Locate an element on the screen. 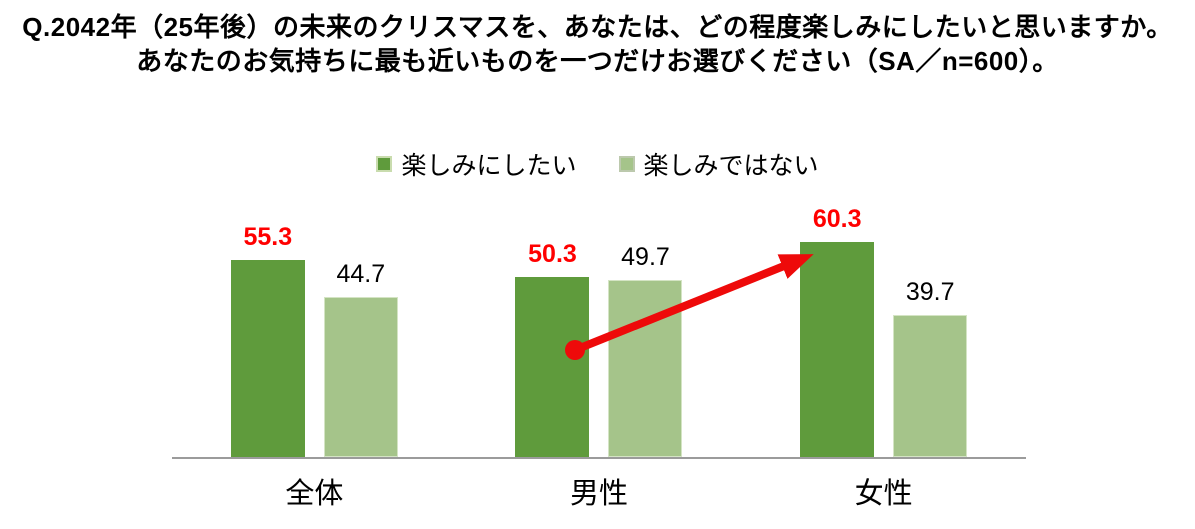  bar-wrap: 55.3 is located at coordinates (267, 339).